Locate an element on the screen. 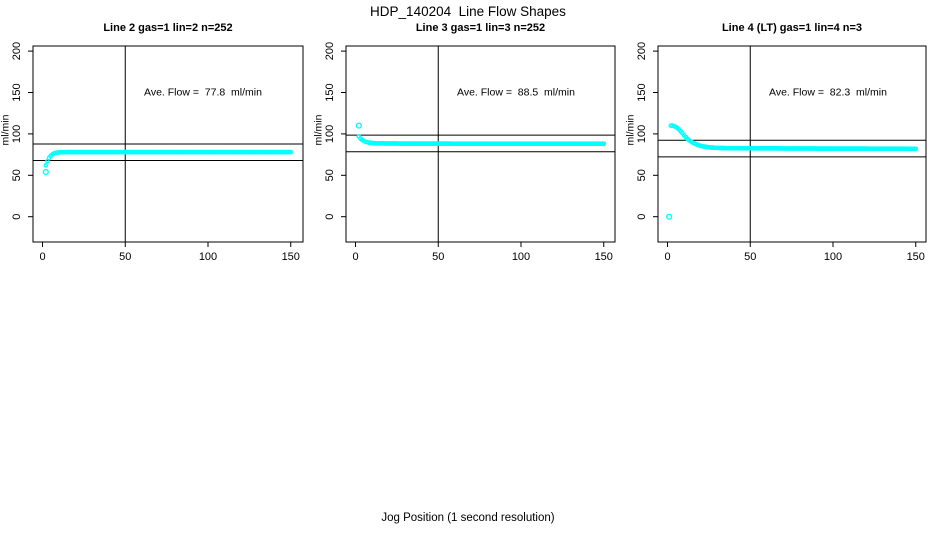  ave-flow-annotation: Ave. Flow = 77.8 ml/min is located at coordinates (203, 93).